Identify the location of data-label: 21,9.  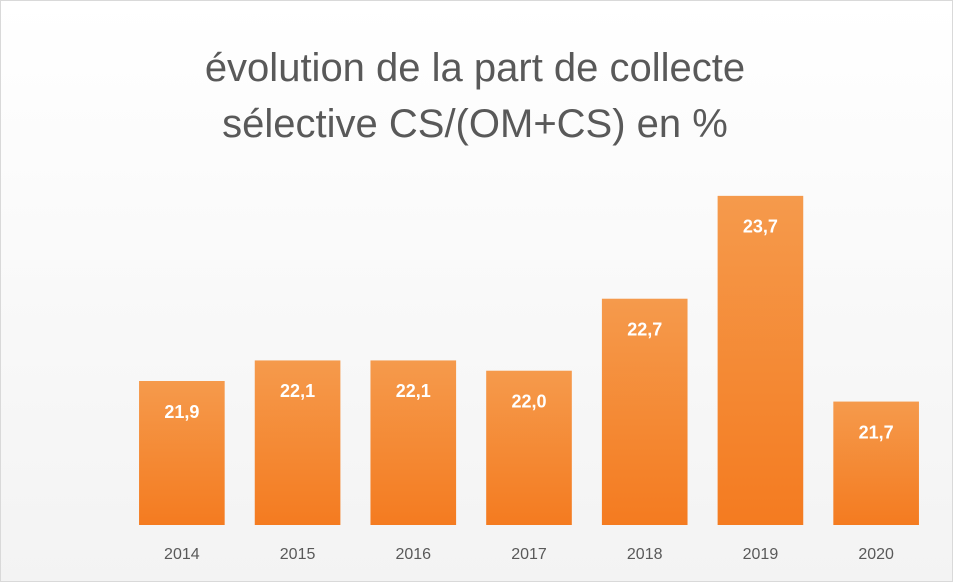
(181, 412).